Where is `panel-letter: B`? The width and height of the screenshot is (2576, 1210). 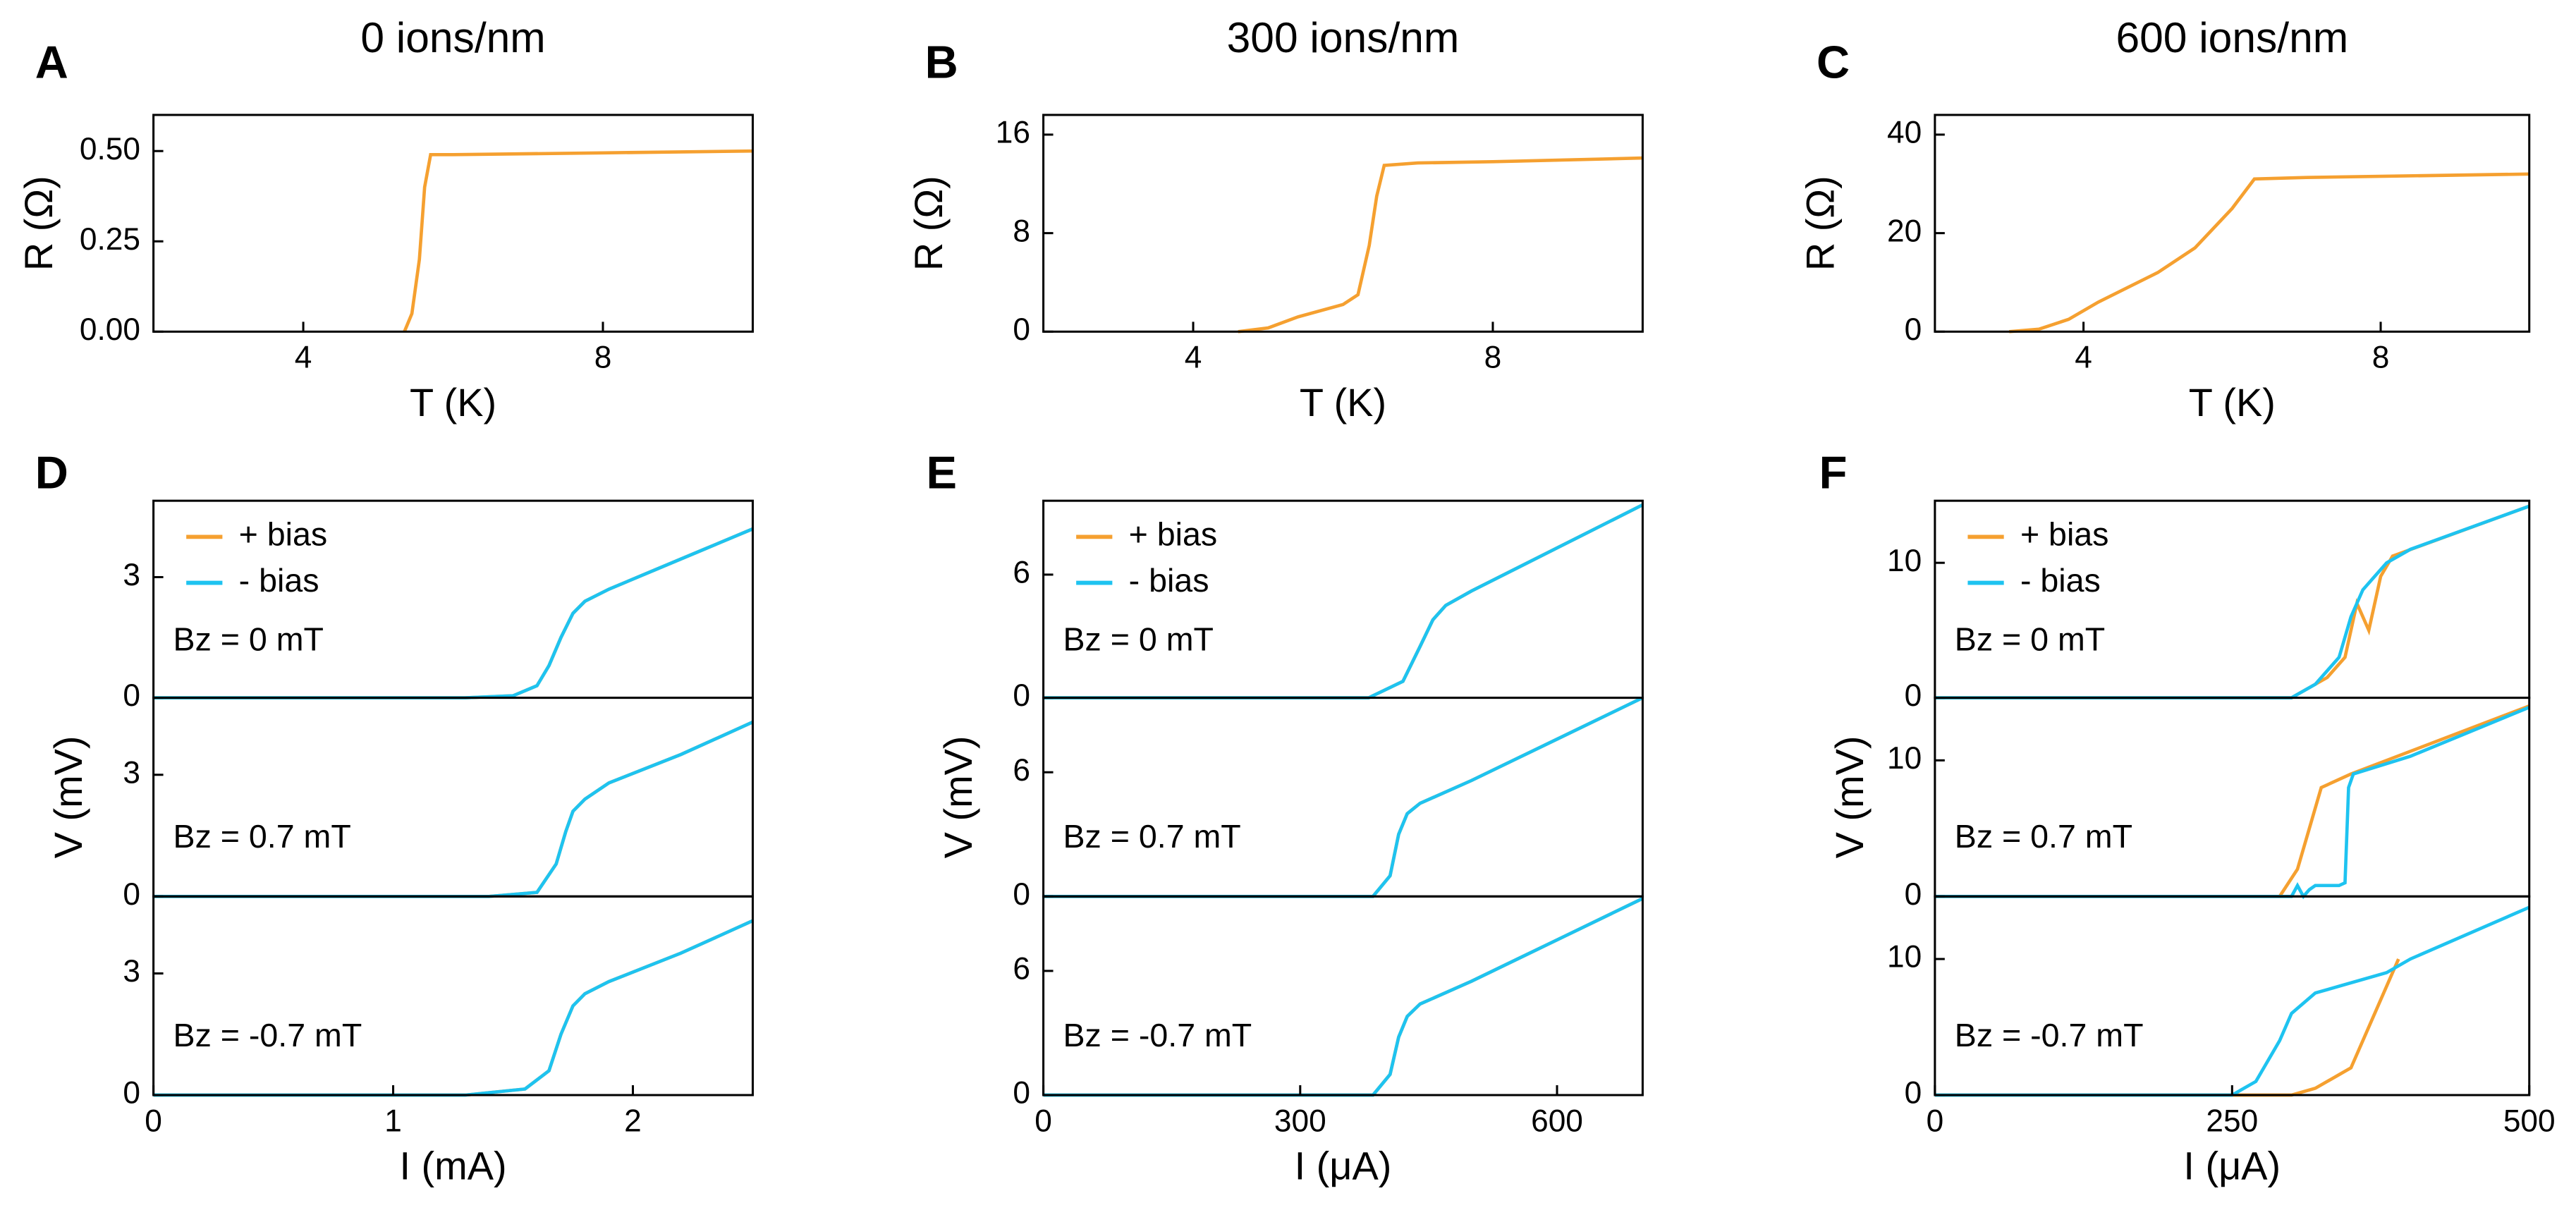
panel-letter: B is located at coordinates (942, 62).